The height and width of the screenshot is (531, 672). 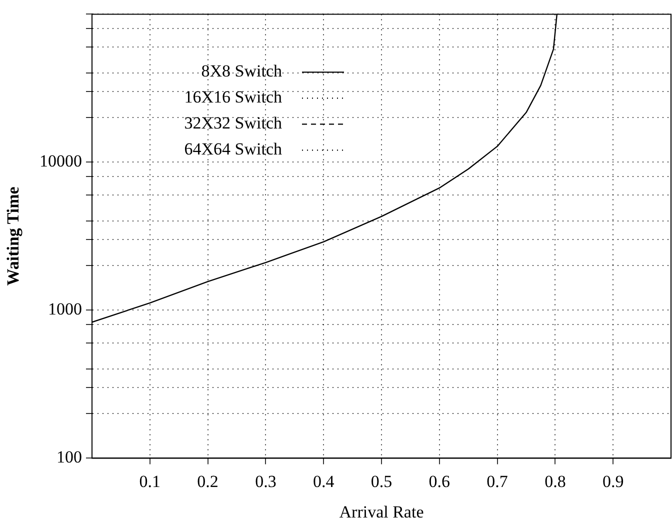 I want to click on x-tick-label: 0.9, so click(x=613, y=481).